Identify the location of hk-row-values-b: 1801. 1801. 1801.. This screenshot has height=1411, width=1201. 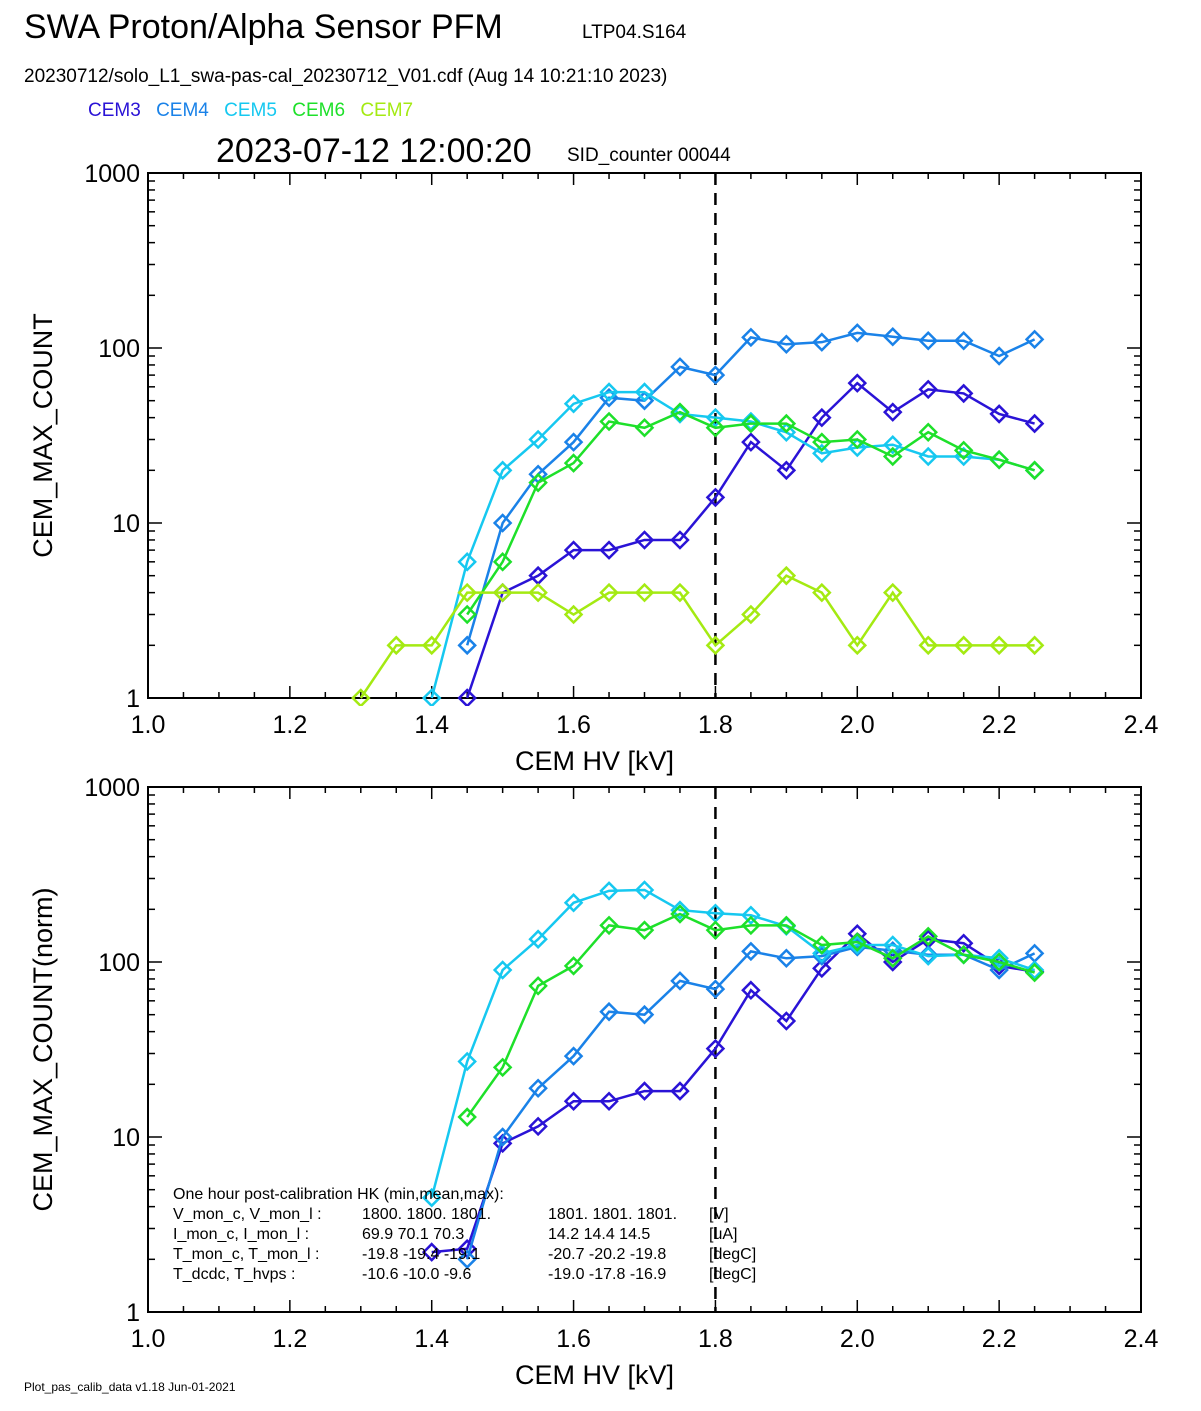
(612, 1214).